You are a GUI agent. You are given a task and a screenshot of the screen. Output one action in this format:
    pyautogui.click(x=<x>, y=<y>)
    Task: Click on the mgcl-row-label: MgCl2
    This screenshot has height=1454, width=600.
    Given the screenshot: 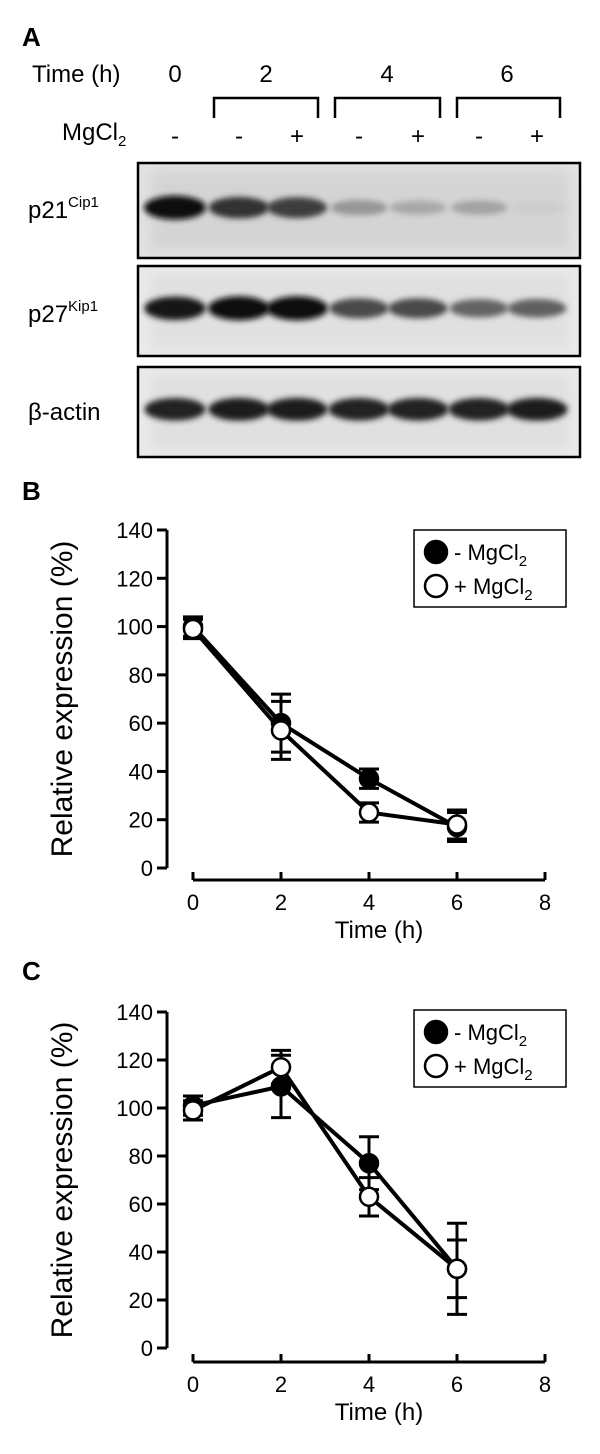 What is the action you would take?
    pyautogui.click(x=94, y=134)
    